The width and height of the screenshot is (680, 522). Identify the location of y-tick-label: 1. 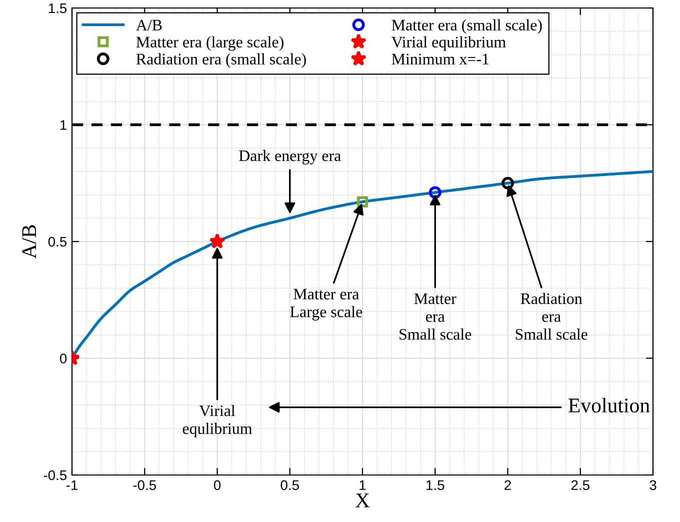
(63, 125).